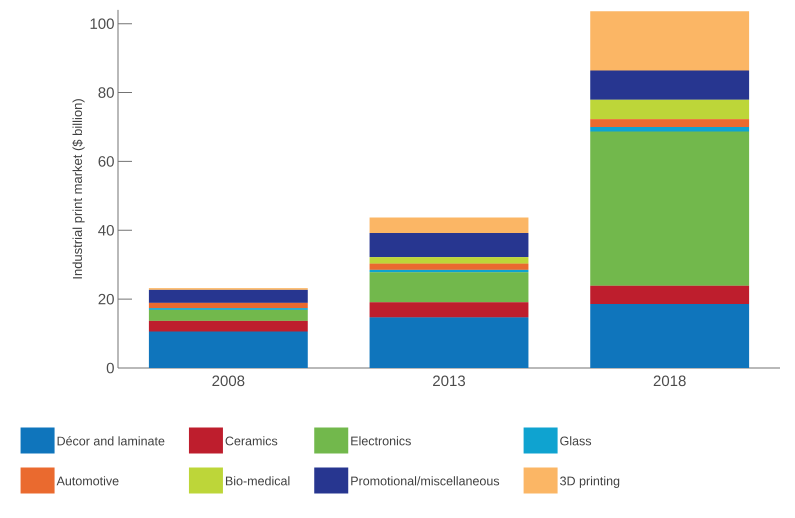 The width and height of the screenshot is (795, 518). What do you see at coordinates (106, 230) in the screenshot?
I see `y-tick-label: 40` at bounding box center [106, 230].